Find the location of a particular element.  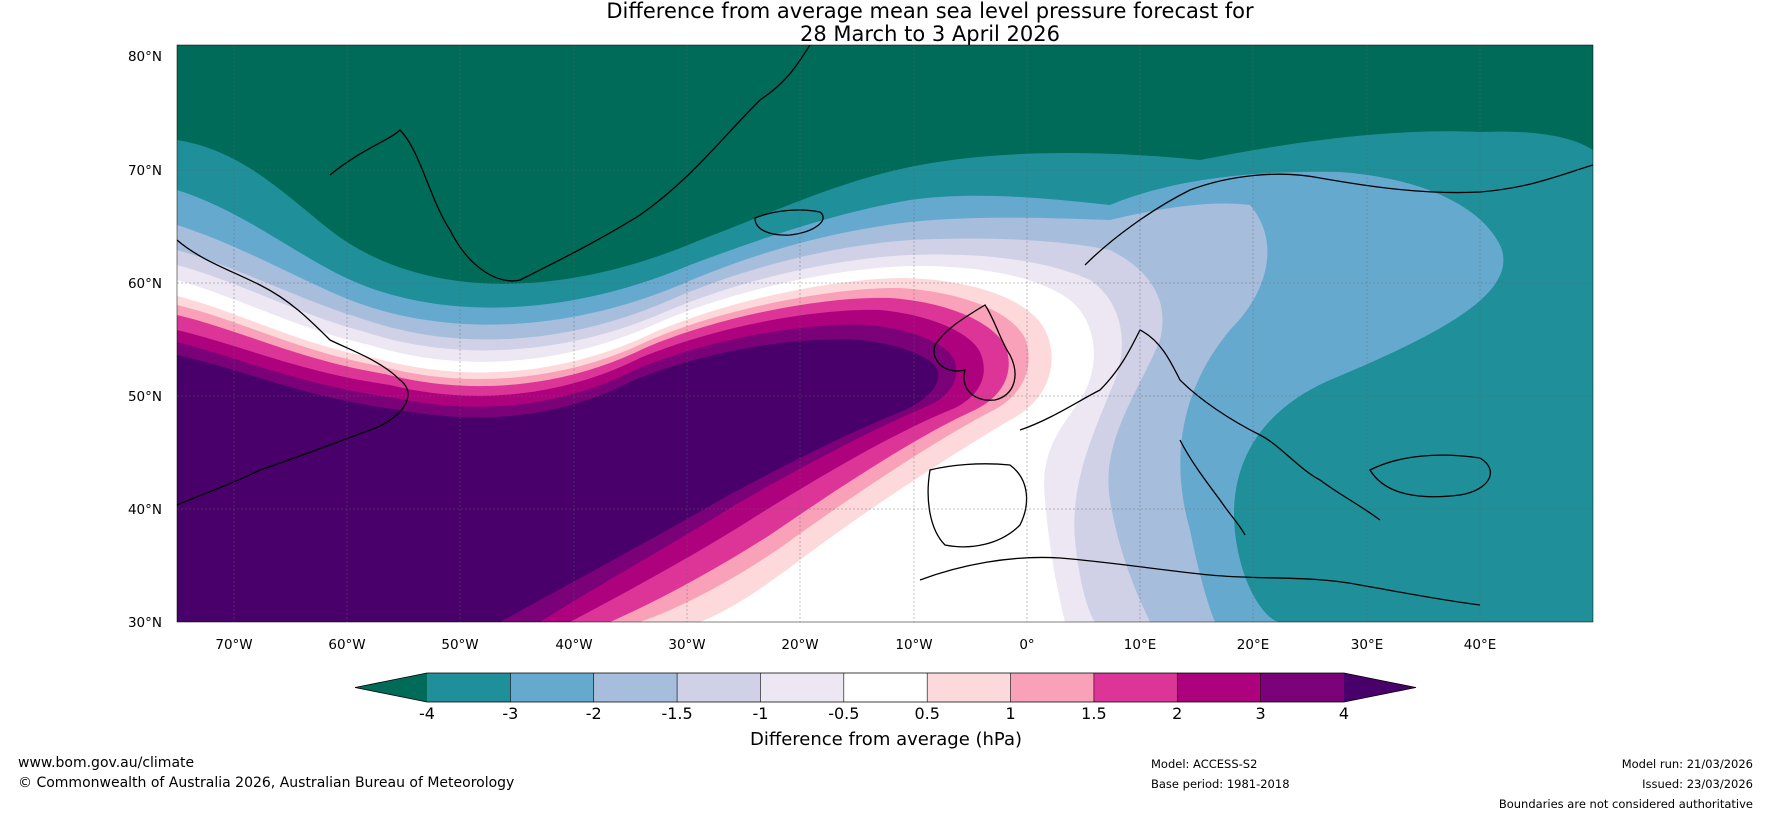

colorbar-tick-label: 2 is located at coordinates (1177, 713).